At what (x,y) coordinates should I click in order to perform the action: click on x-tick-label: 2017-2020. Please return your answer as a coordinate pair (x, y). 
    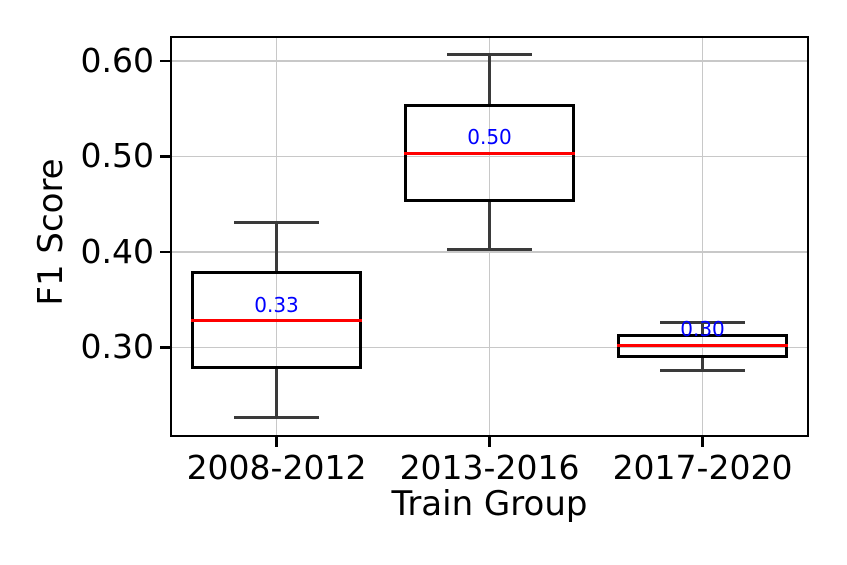
    Looking at the image, I should click on (702, 467).